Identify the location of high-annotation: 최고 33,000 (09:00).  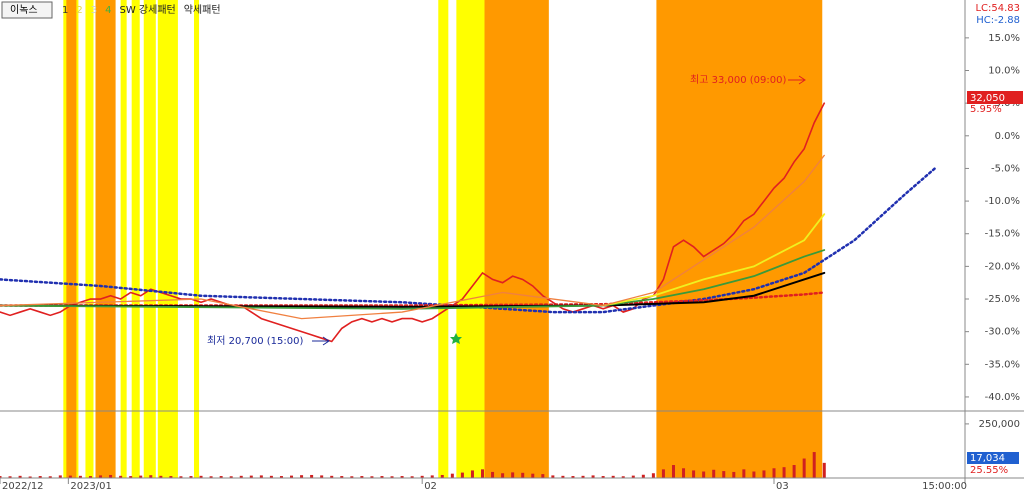
(738, 80).